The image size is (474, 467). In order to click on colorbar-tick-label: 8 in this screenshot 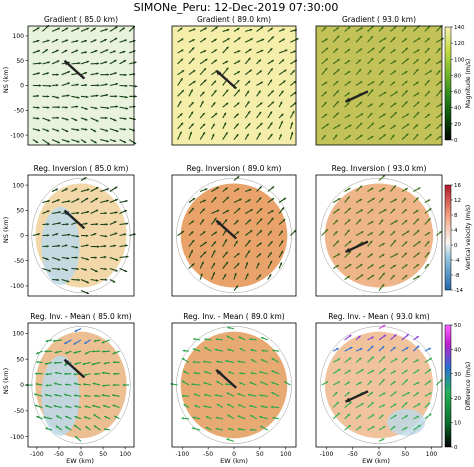, I will do `click(456, 216)`.